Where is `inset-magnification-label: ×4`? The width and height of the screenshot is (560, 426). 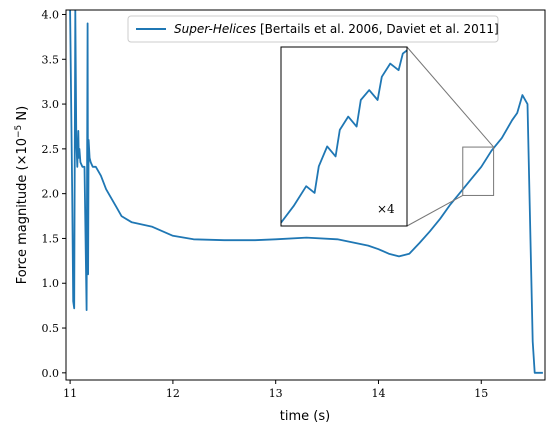
inset-magnification-label: ×4 is located at coordinates (386, 209).